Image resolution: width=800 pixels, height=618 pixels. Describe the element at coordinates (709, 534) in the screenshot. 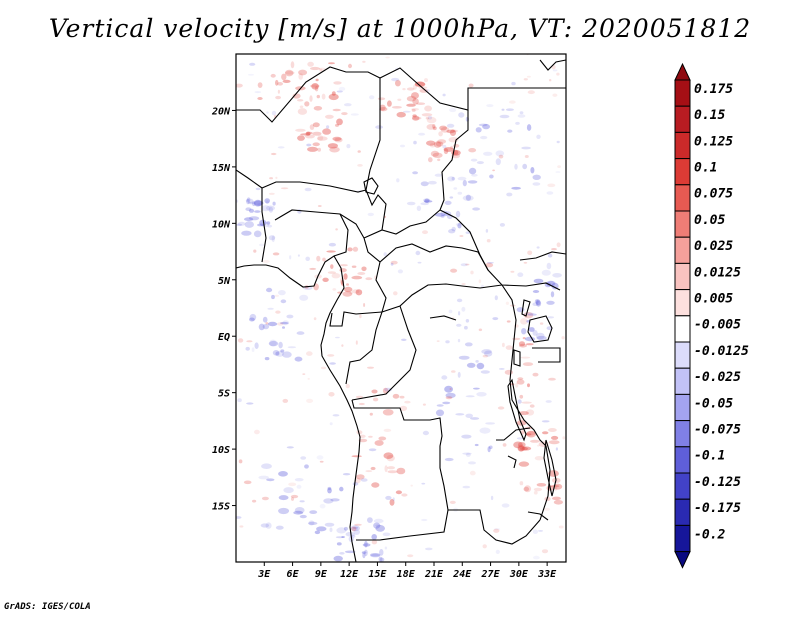

I see `colorbar-label: -0.2` at that location.